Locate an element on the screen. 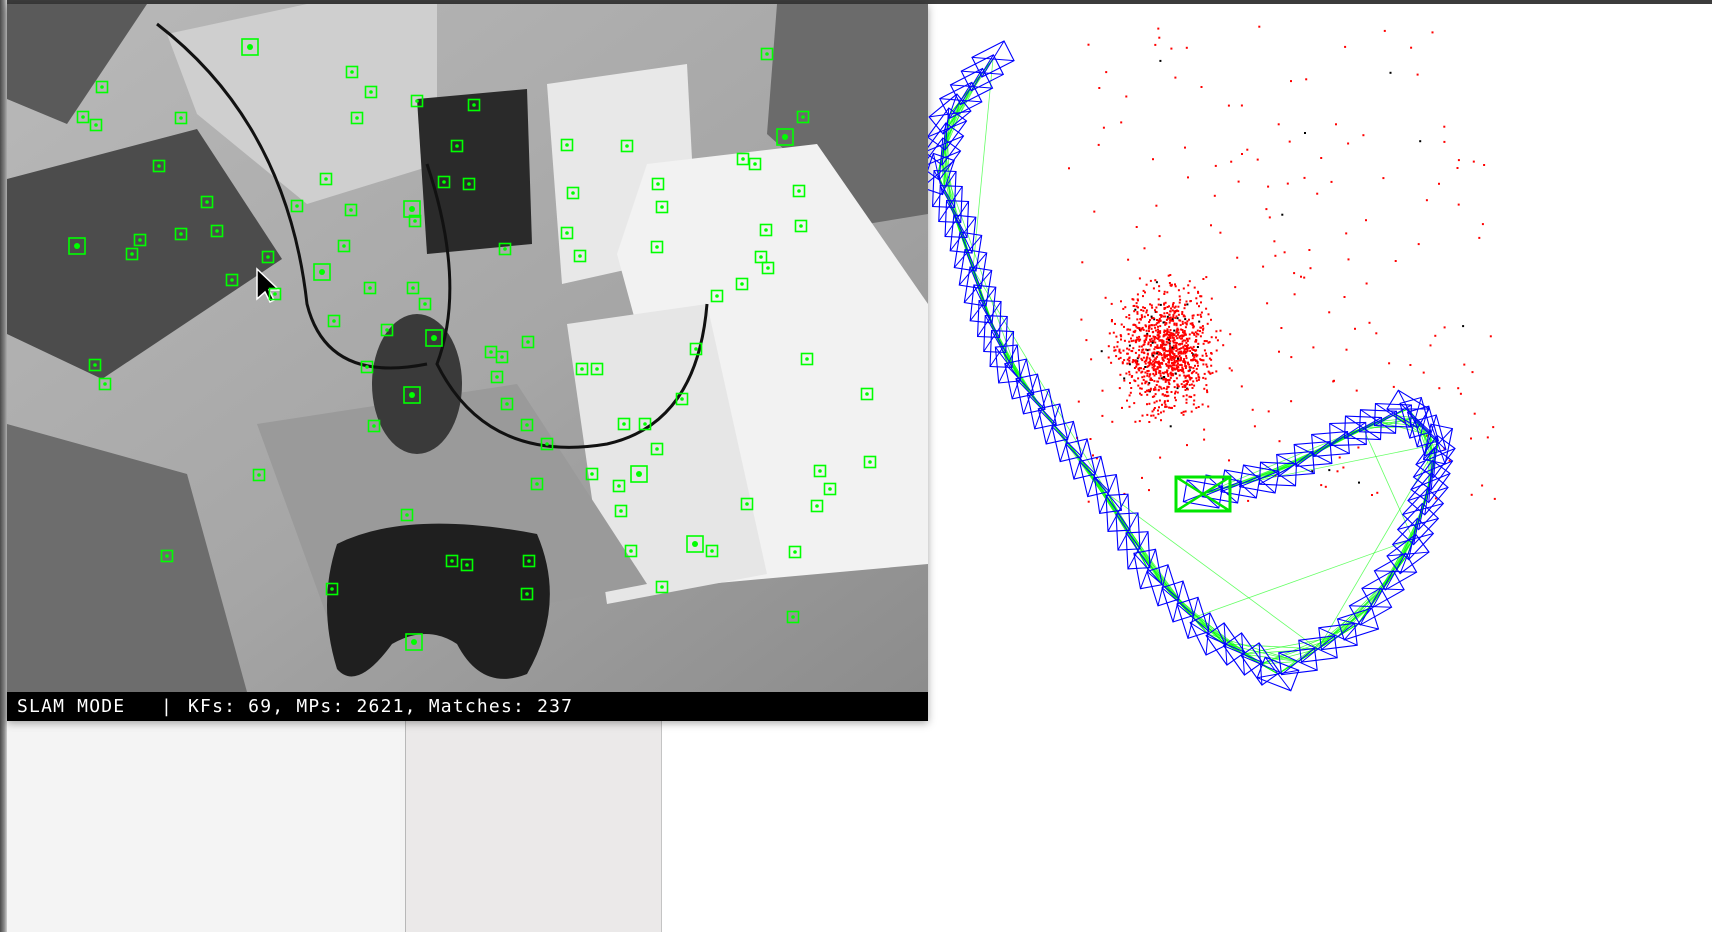  background-object is located at coordinates (77, 64).